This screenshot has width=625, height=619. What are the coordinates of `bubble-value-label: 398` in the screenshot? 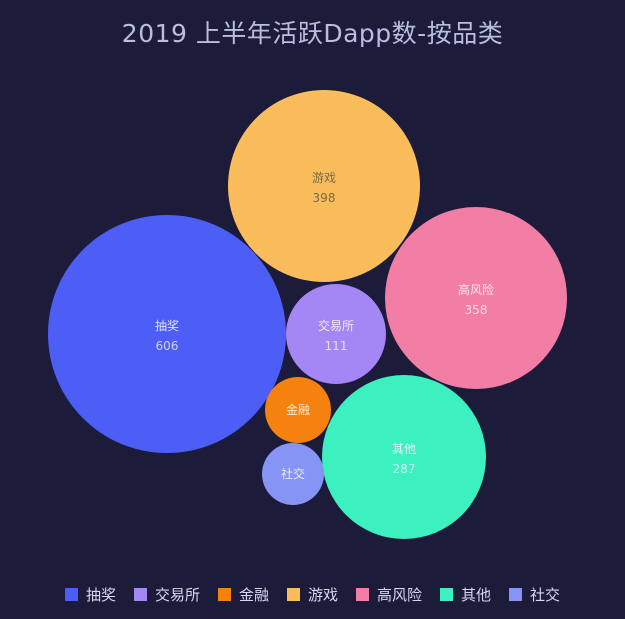 It's located at (324, 198).